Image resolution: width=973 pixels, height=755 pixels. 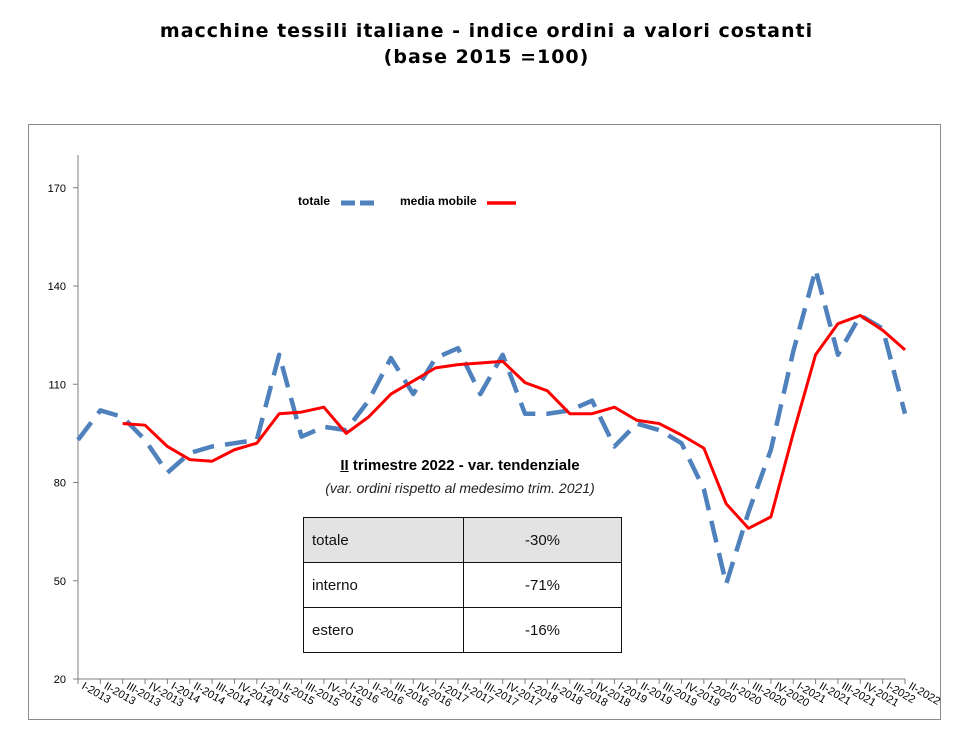 I want to click on table-cell-label: totale, so click(x=383, y=540).